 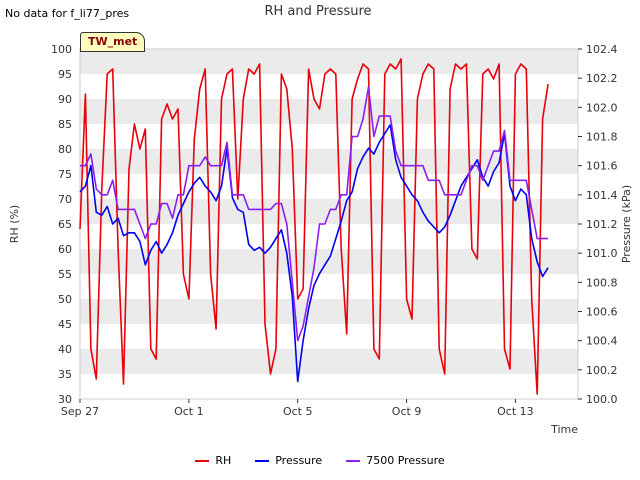 I want to click on legend-swatch-7500-pressure, so click(x=353, y=460).